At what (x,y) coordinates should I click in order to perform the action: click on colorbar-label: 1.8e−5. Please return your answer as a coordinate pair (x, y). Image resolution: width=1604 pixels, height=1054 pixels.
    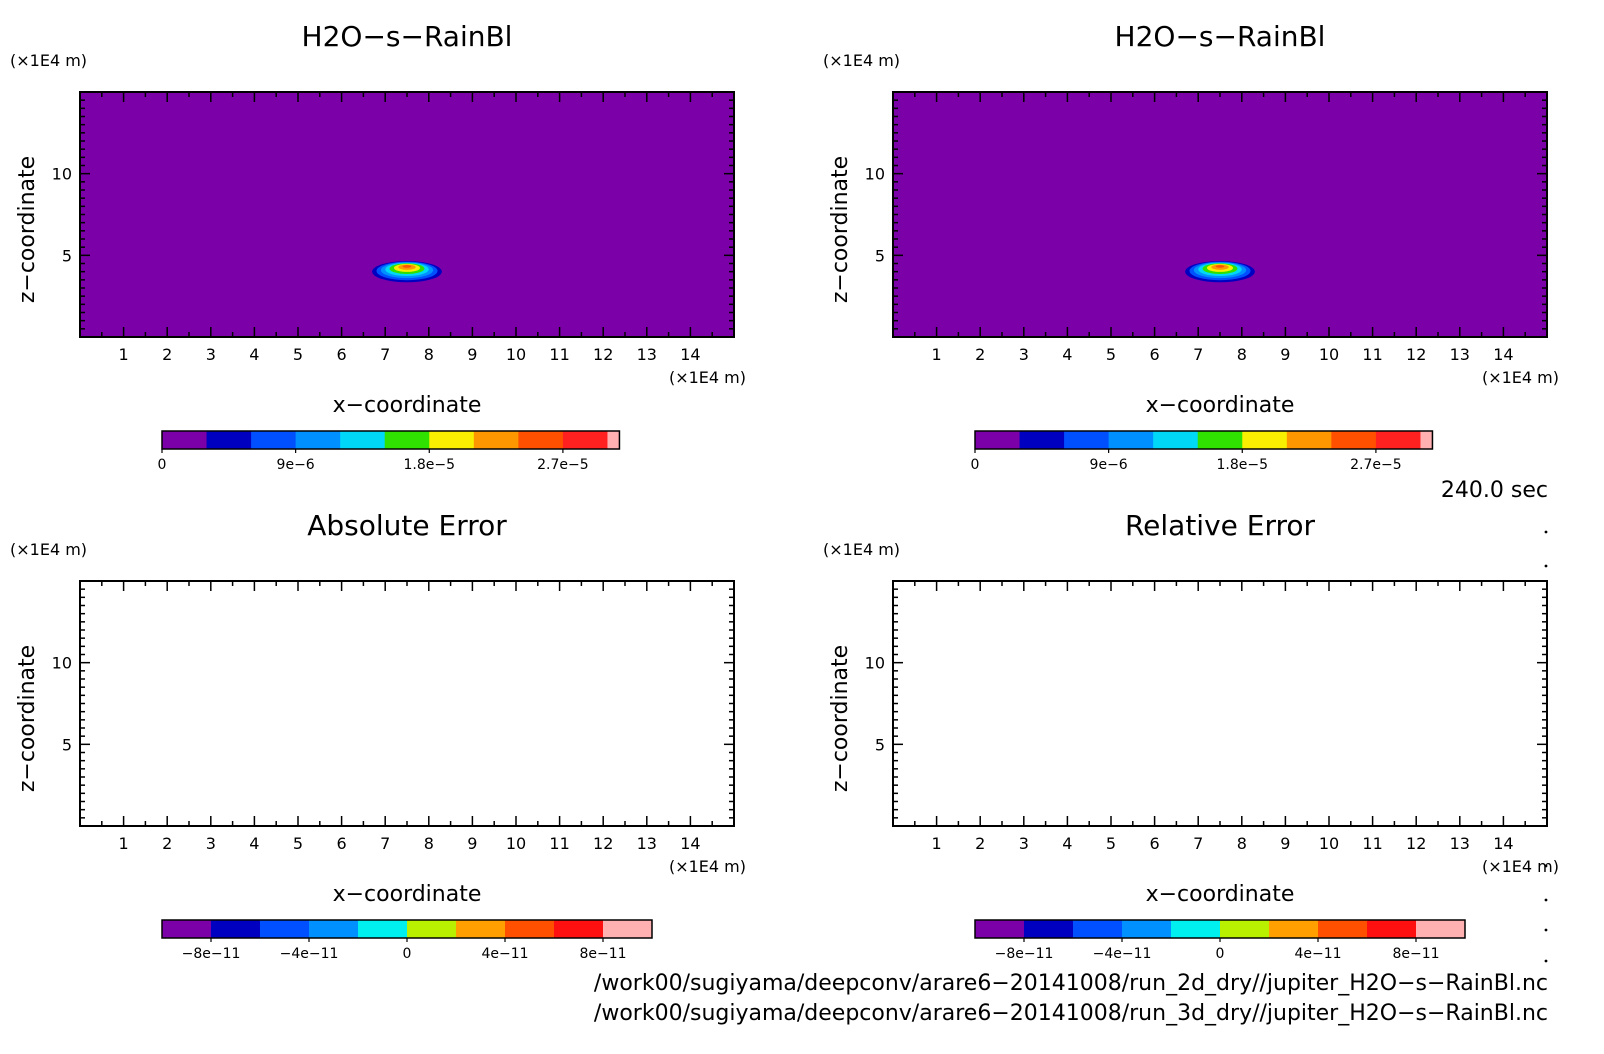
    Looking at the image, I should click on (430, 465).